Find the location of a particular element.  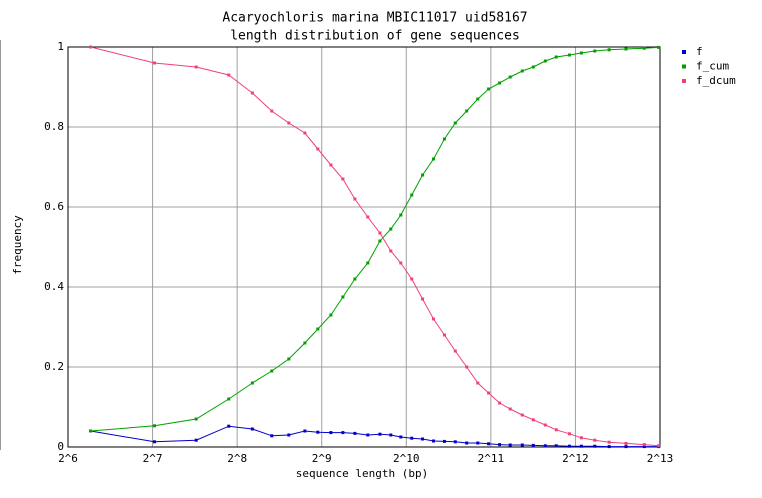

y-axis-label: frequency is located at coordinates (17, 245).